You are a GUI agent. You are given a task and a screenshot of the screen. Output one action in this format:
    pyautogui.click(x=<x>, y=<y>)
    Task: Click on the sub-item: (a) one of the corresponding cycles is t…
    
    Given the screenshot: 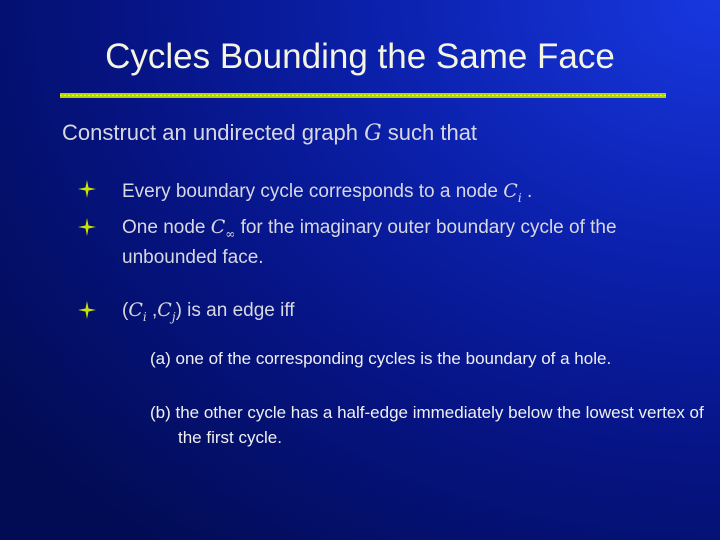 What is the action you would take?
    pyautogui.click(x=381, y=358)
    